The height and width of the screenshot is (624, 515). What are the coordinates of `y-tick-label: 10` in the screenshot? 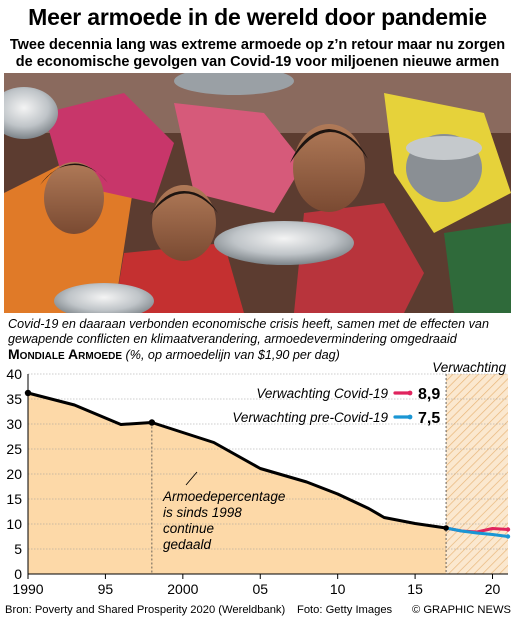 It's located at (14, 524).